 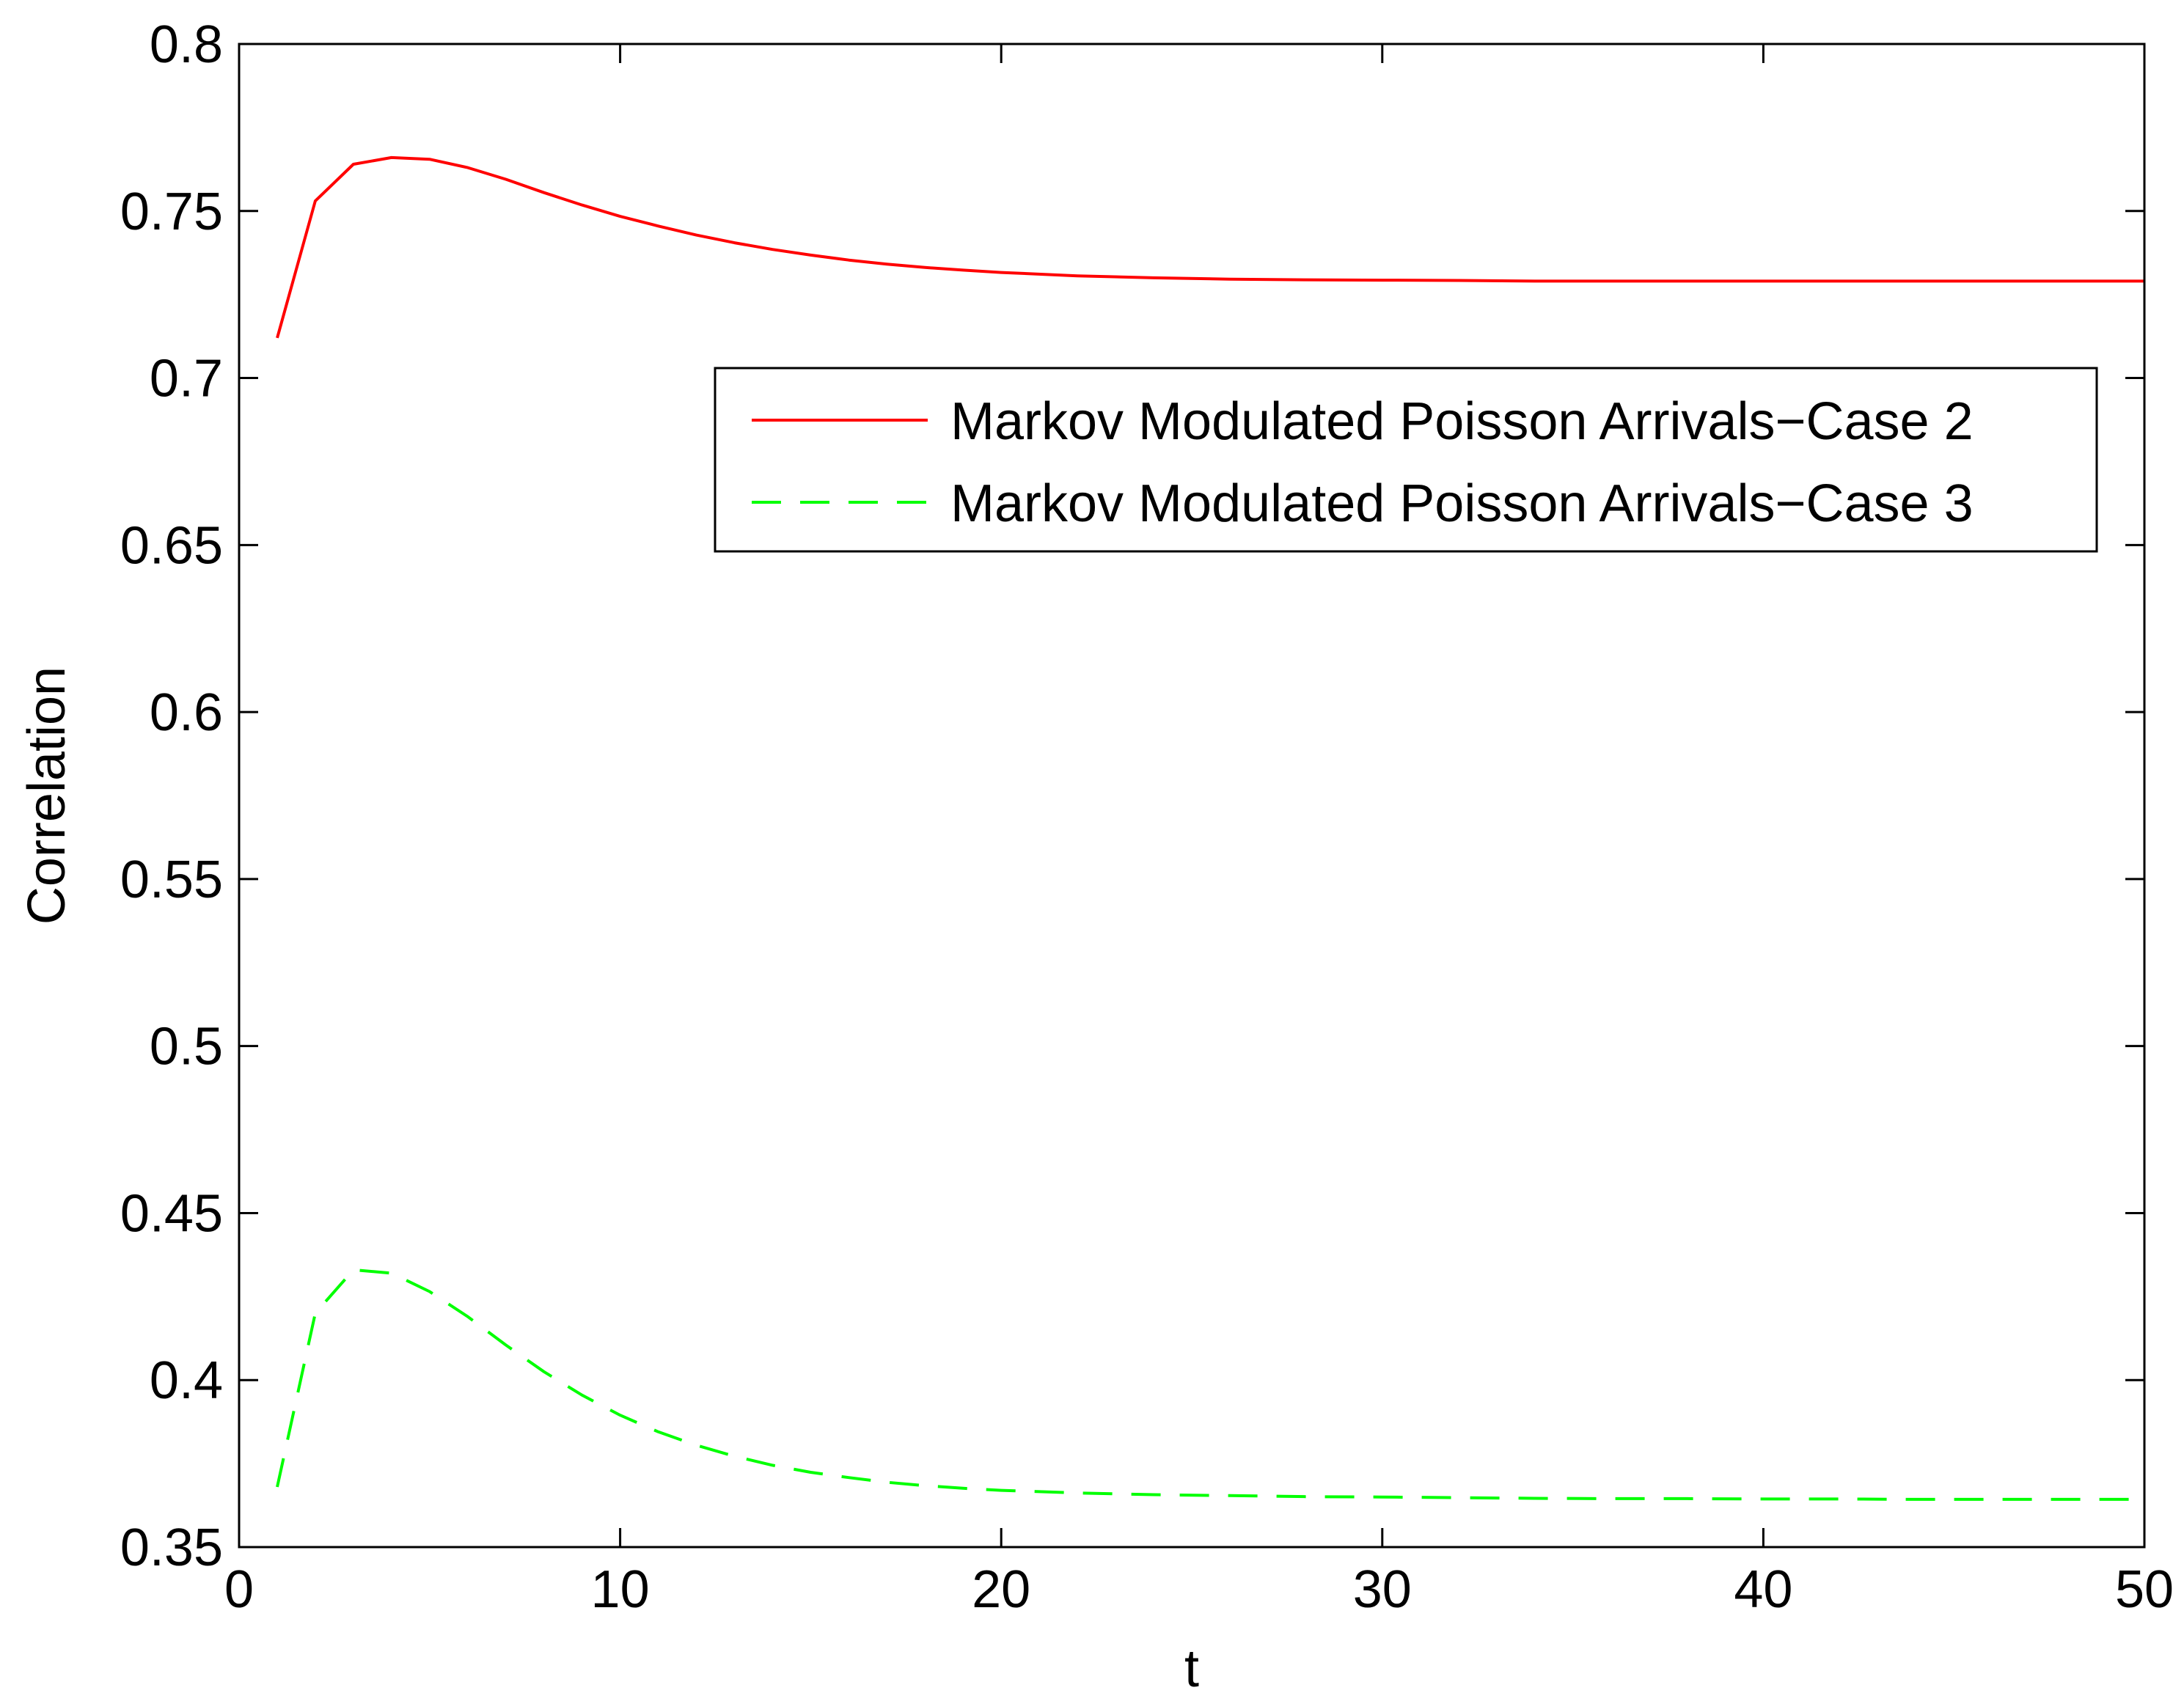 I want to click on y-tick-label: 0.35, so click(x=171, y=1547).